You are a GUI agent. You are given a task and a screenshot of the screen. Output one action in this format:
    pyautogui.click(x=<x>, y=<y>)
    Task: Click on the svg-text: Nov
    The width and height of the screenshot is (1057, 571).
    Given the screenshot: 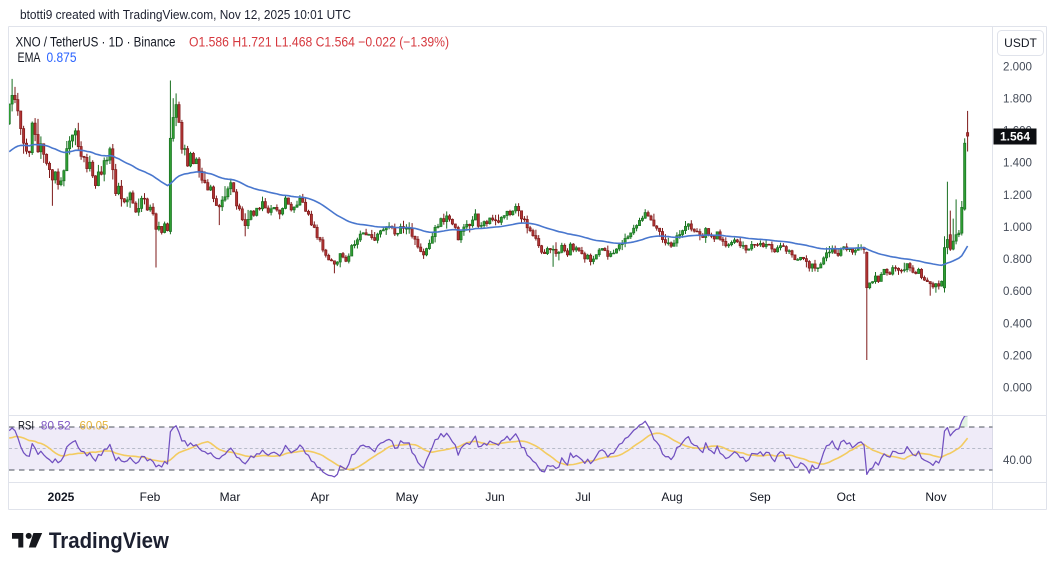 What is the action you would take?
    pyautogui.click(x=935, y=497)
    